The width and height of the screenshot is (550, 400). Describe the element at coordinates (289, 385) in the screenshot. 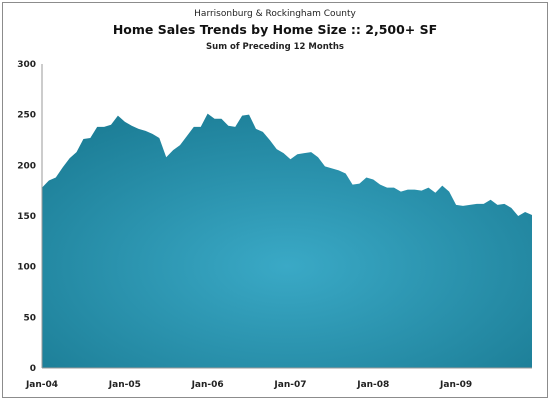

I see `x-tick-label: Jan-07` at that location.